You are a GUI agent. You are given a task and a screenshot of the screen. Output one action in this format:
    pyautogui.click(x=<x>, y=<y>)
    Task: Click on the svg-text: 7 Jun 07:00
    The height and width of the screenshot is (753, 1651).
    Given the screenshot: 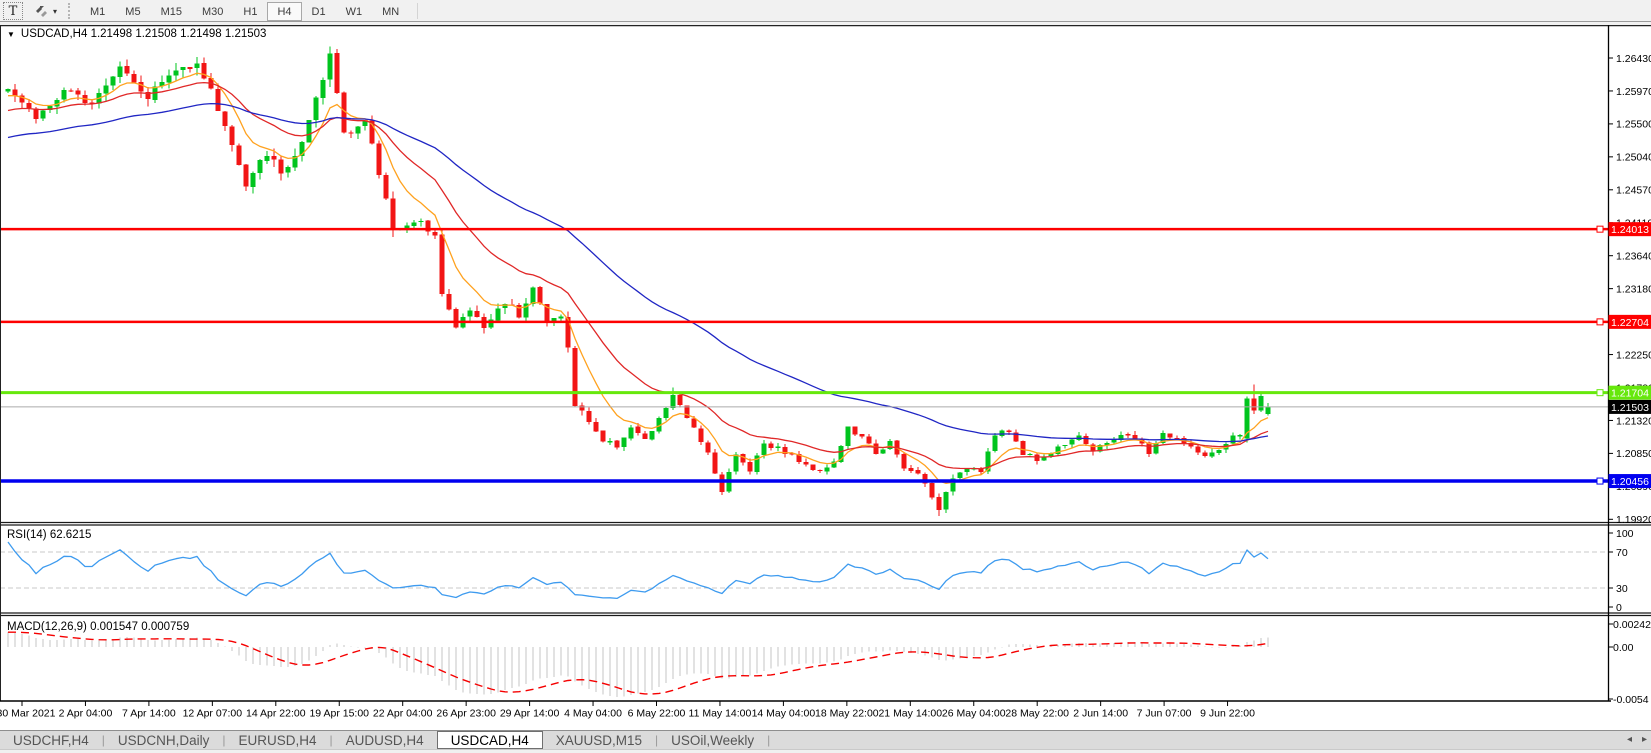 What is the action you would take?
    pyautogui.click(x=1164, y=714)
    